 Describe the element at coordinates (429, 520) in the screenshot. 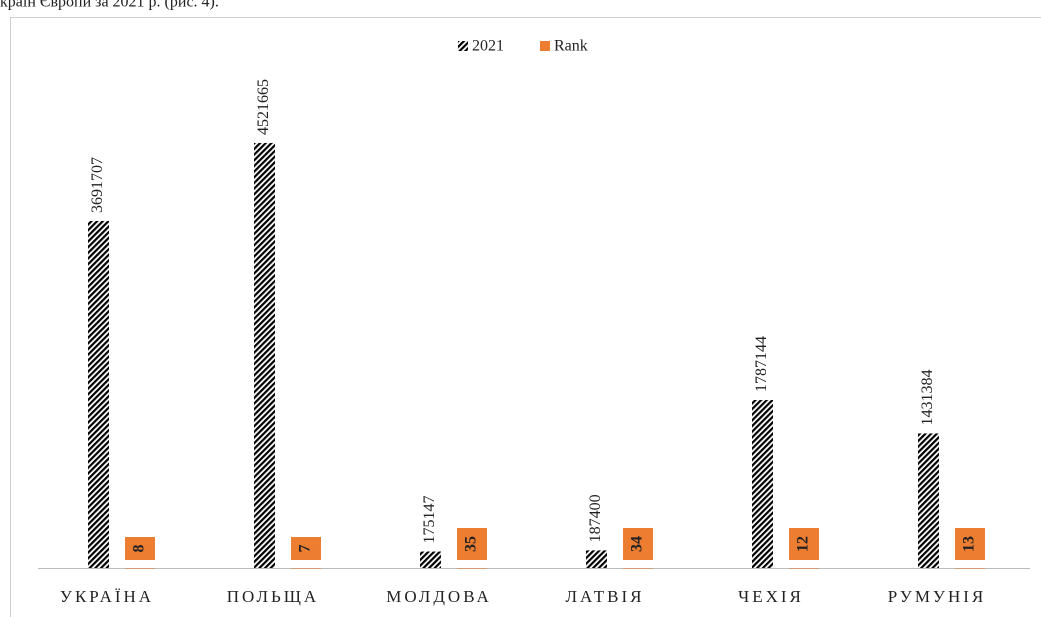

I see `data-label: 175147` at that location.